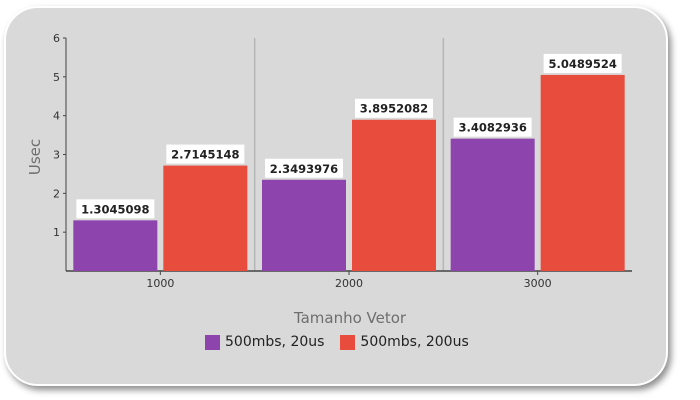  I want to click on legend-label-series-2: 500mbs, 200us, so click(414, 342).